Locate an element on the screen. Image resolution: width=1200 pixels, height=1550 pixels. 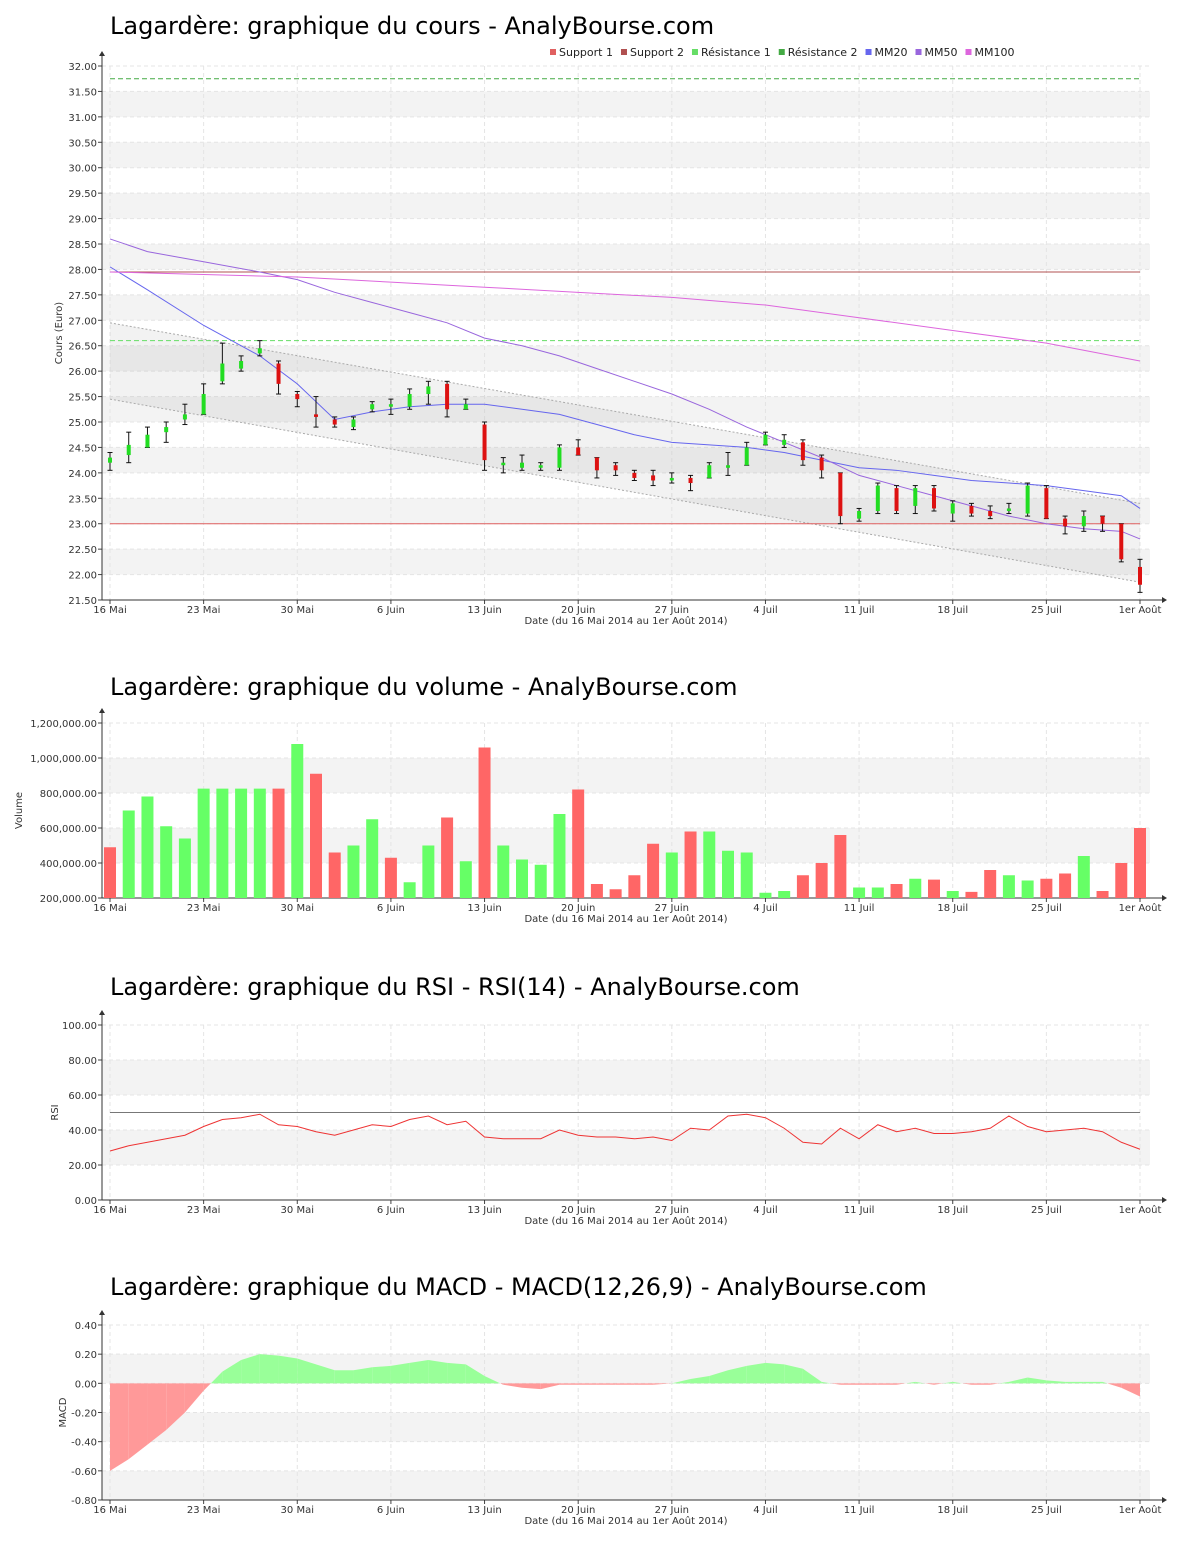
y-tick-label: 26.00 is located at coordinates (82, 372).